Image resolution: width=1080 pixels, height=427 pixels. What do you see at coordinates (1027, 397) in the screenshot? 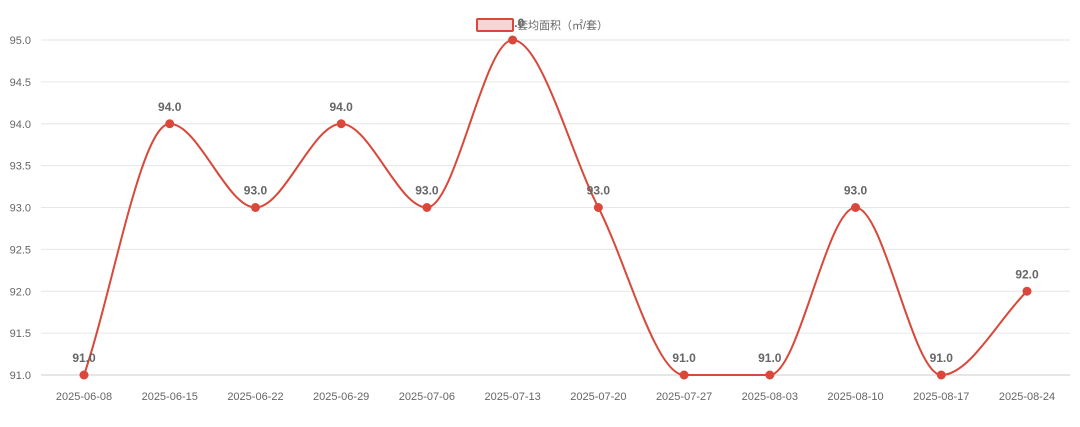
I see `x-tick-label: 2025-08-24` at bounding box center [1027, 397].